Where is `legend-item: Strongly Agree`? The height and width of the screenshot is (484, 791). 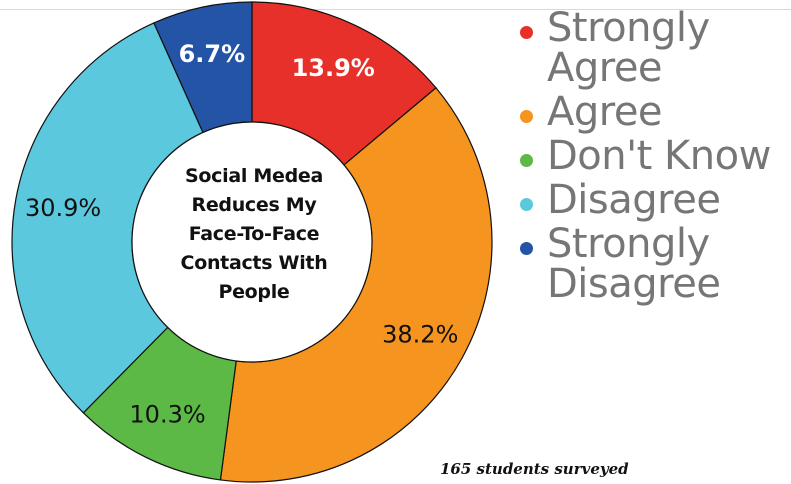 legend-item: Strongly Agree is located at coordinates (645, 48).